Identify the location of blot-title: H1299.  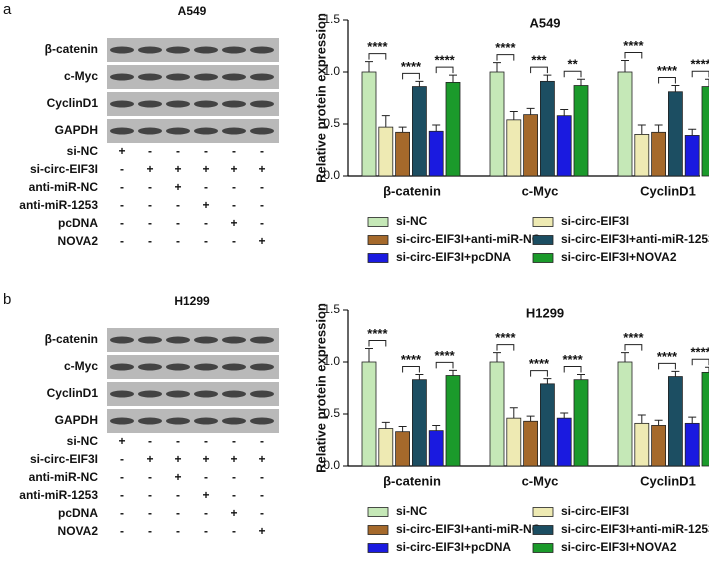
(192, 301).